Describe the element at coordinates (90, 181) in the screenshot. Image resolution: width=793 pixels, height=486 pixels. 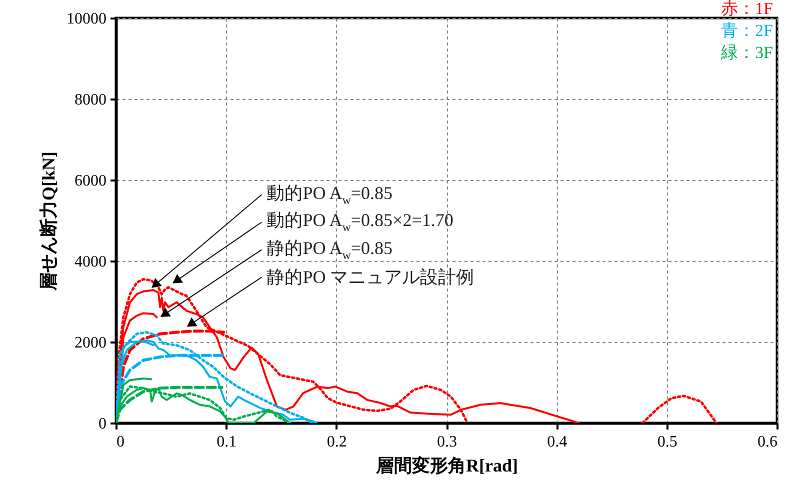
I see `y-tick-label: 6000` at that location.